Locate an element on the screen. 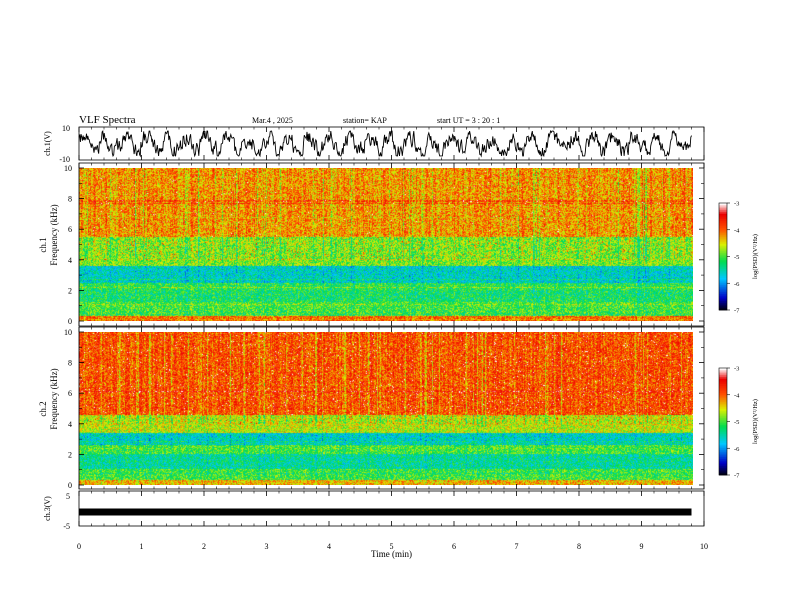 Image resolution: width=792 pixels, height=612 pixels. ch1-ytick-bottom: -10 is located at coordinates (64, 159).